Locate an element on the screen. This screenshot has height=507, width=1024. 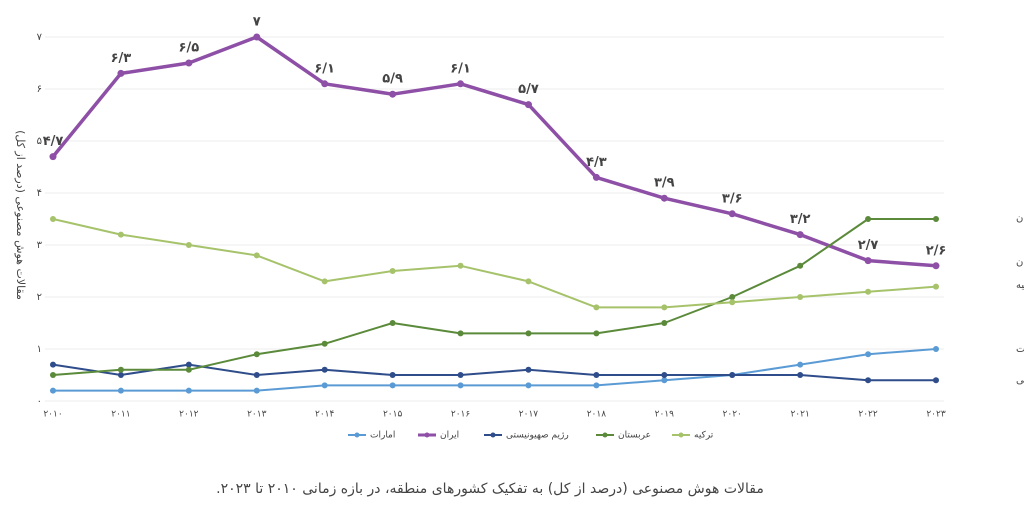
value-label: ۴/۳ is located at coordinates (596, 162).